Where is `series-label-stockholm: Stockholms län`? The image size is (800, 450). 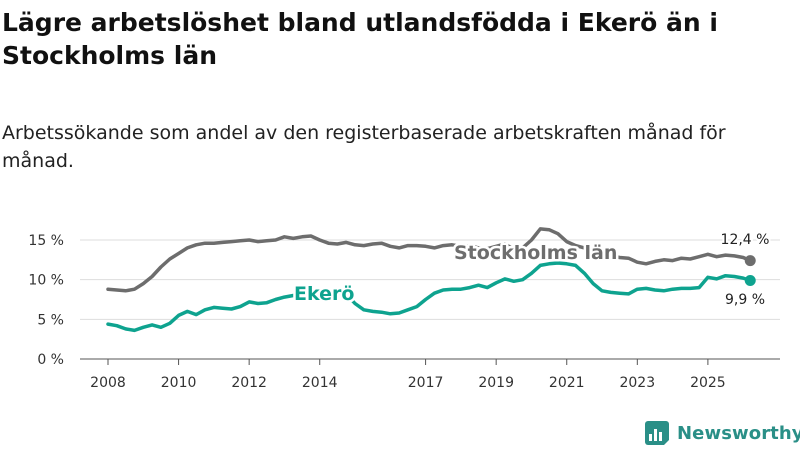 series-label-stockholm: Stockholms län is located at coordinates (535, 253).